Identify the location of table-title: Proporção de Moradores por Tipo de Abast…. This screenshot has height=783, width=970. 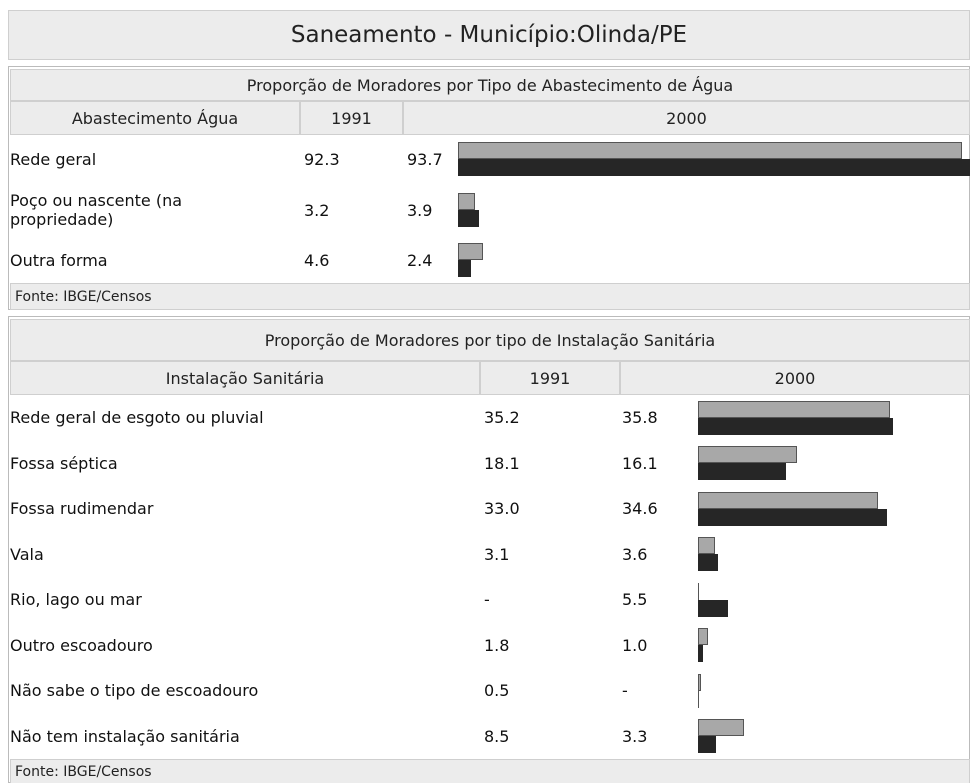
(490, 85).